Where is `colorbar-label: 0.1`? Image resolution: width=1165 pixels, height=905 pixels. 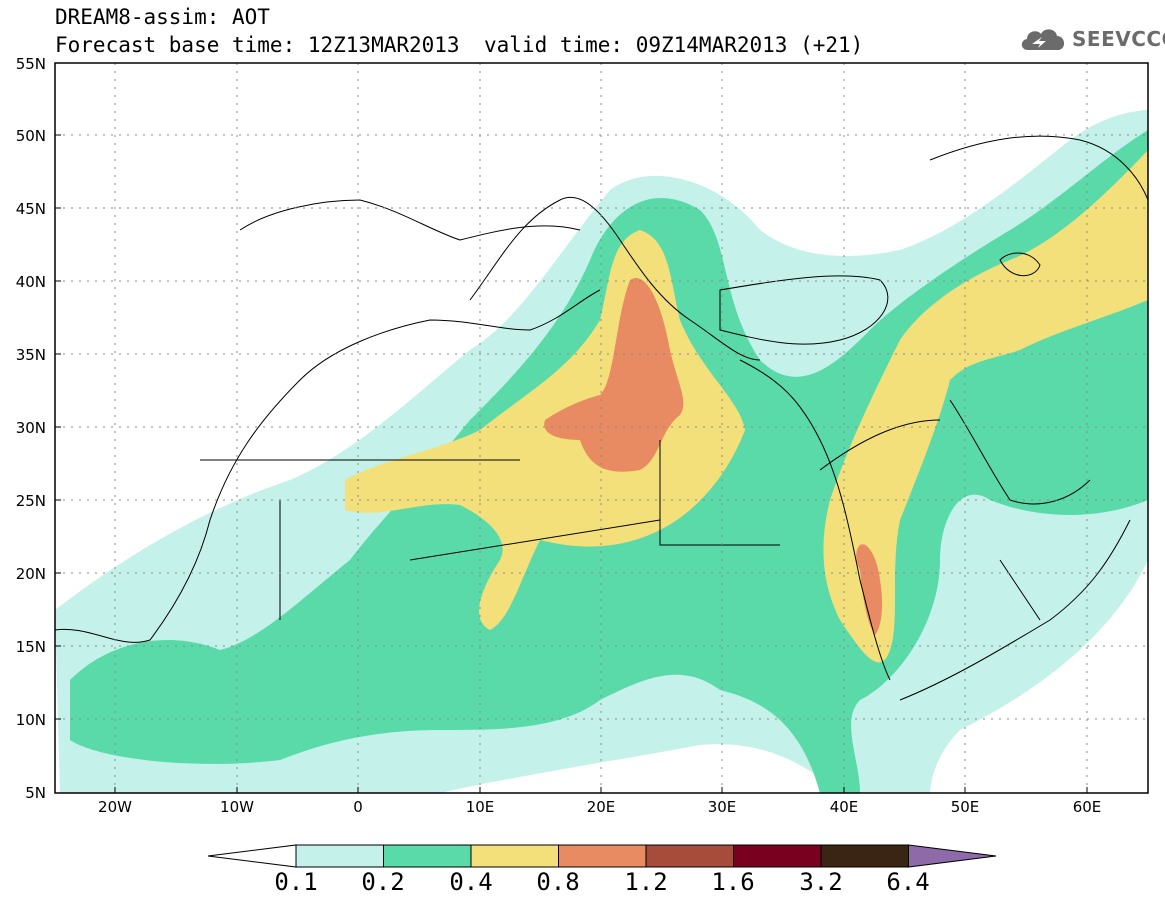
colorbar-label: 0.1 is located at coordinates (296, 882).